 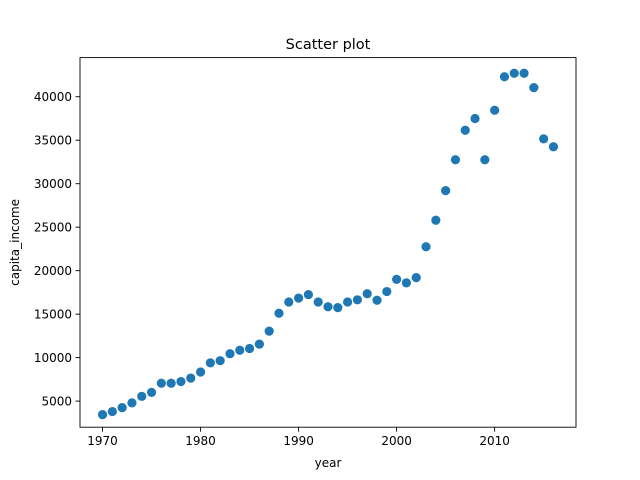 I want to click on y-tick-label: 15000, so click(x=53, y=314).